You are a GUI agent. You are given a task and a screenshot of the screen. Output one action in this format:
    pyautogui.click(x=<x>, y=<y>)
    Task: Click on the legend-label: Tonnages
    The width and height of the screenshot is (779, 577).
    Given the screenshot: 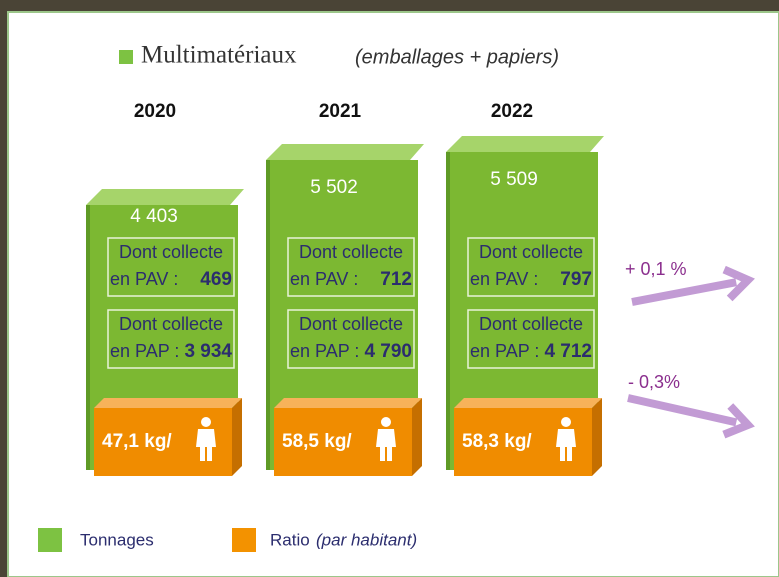 What is the action you would take?
    pyautogui.click(x=117, y=539)
    